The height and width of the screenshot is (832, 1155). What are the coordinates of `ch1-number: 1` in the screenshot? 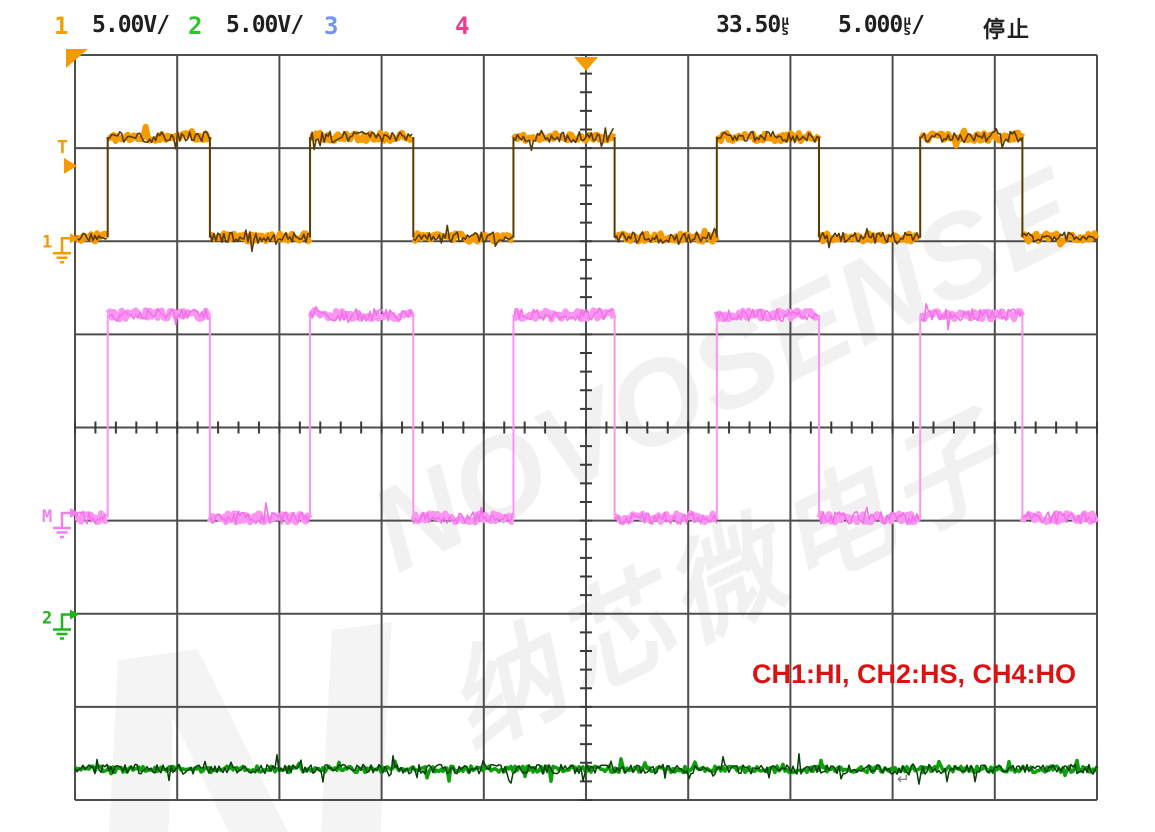 It's located at (61, 26).